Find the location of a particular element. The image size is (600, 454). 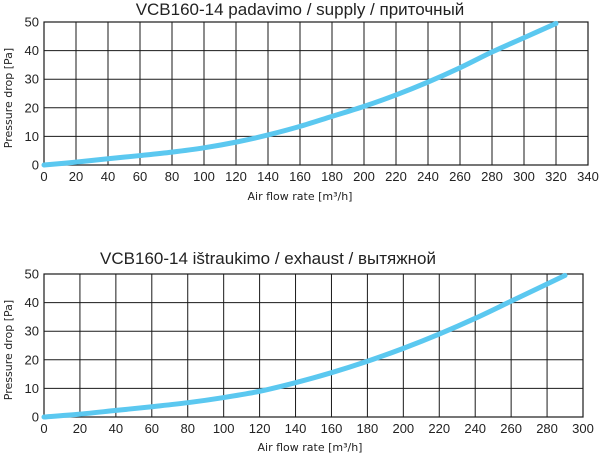

x-tick-label: 340 is located at coordinates (588, 176).